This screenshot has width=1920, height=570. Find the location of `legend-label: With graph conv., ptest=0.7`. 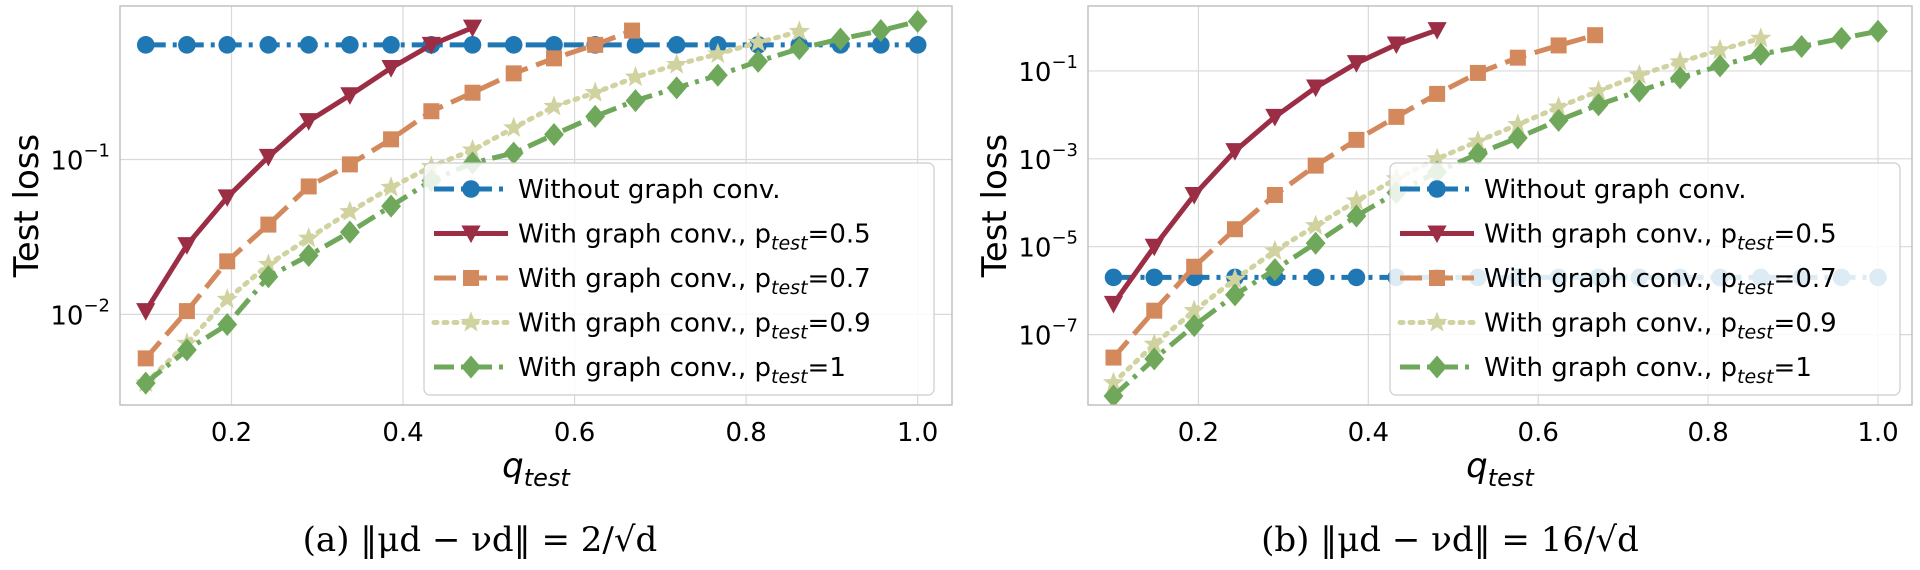

legend-label: With graph conv., ptest=0.7 is located at coordinates (1660, 281).